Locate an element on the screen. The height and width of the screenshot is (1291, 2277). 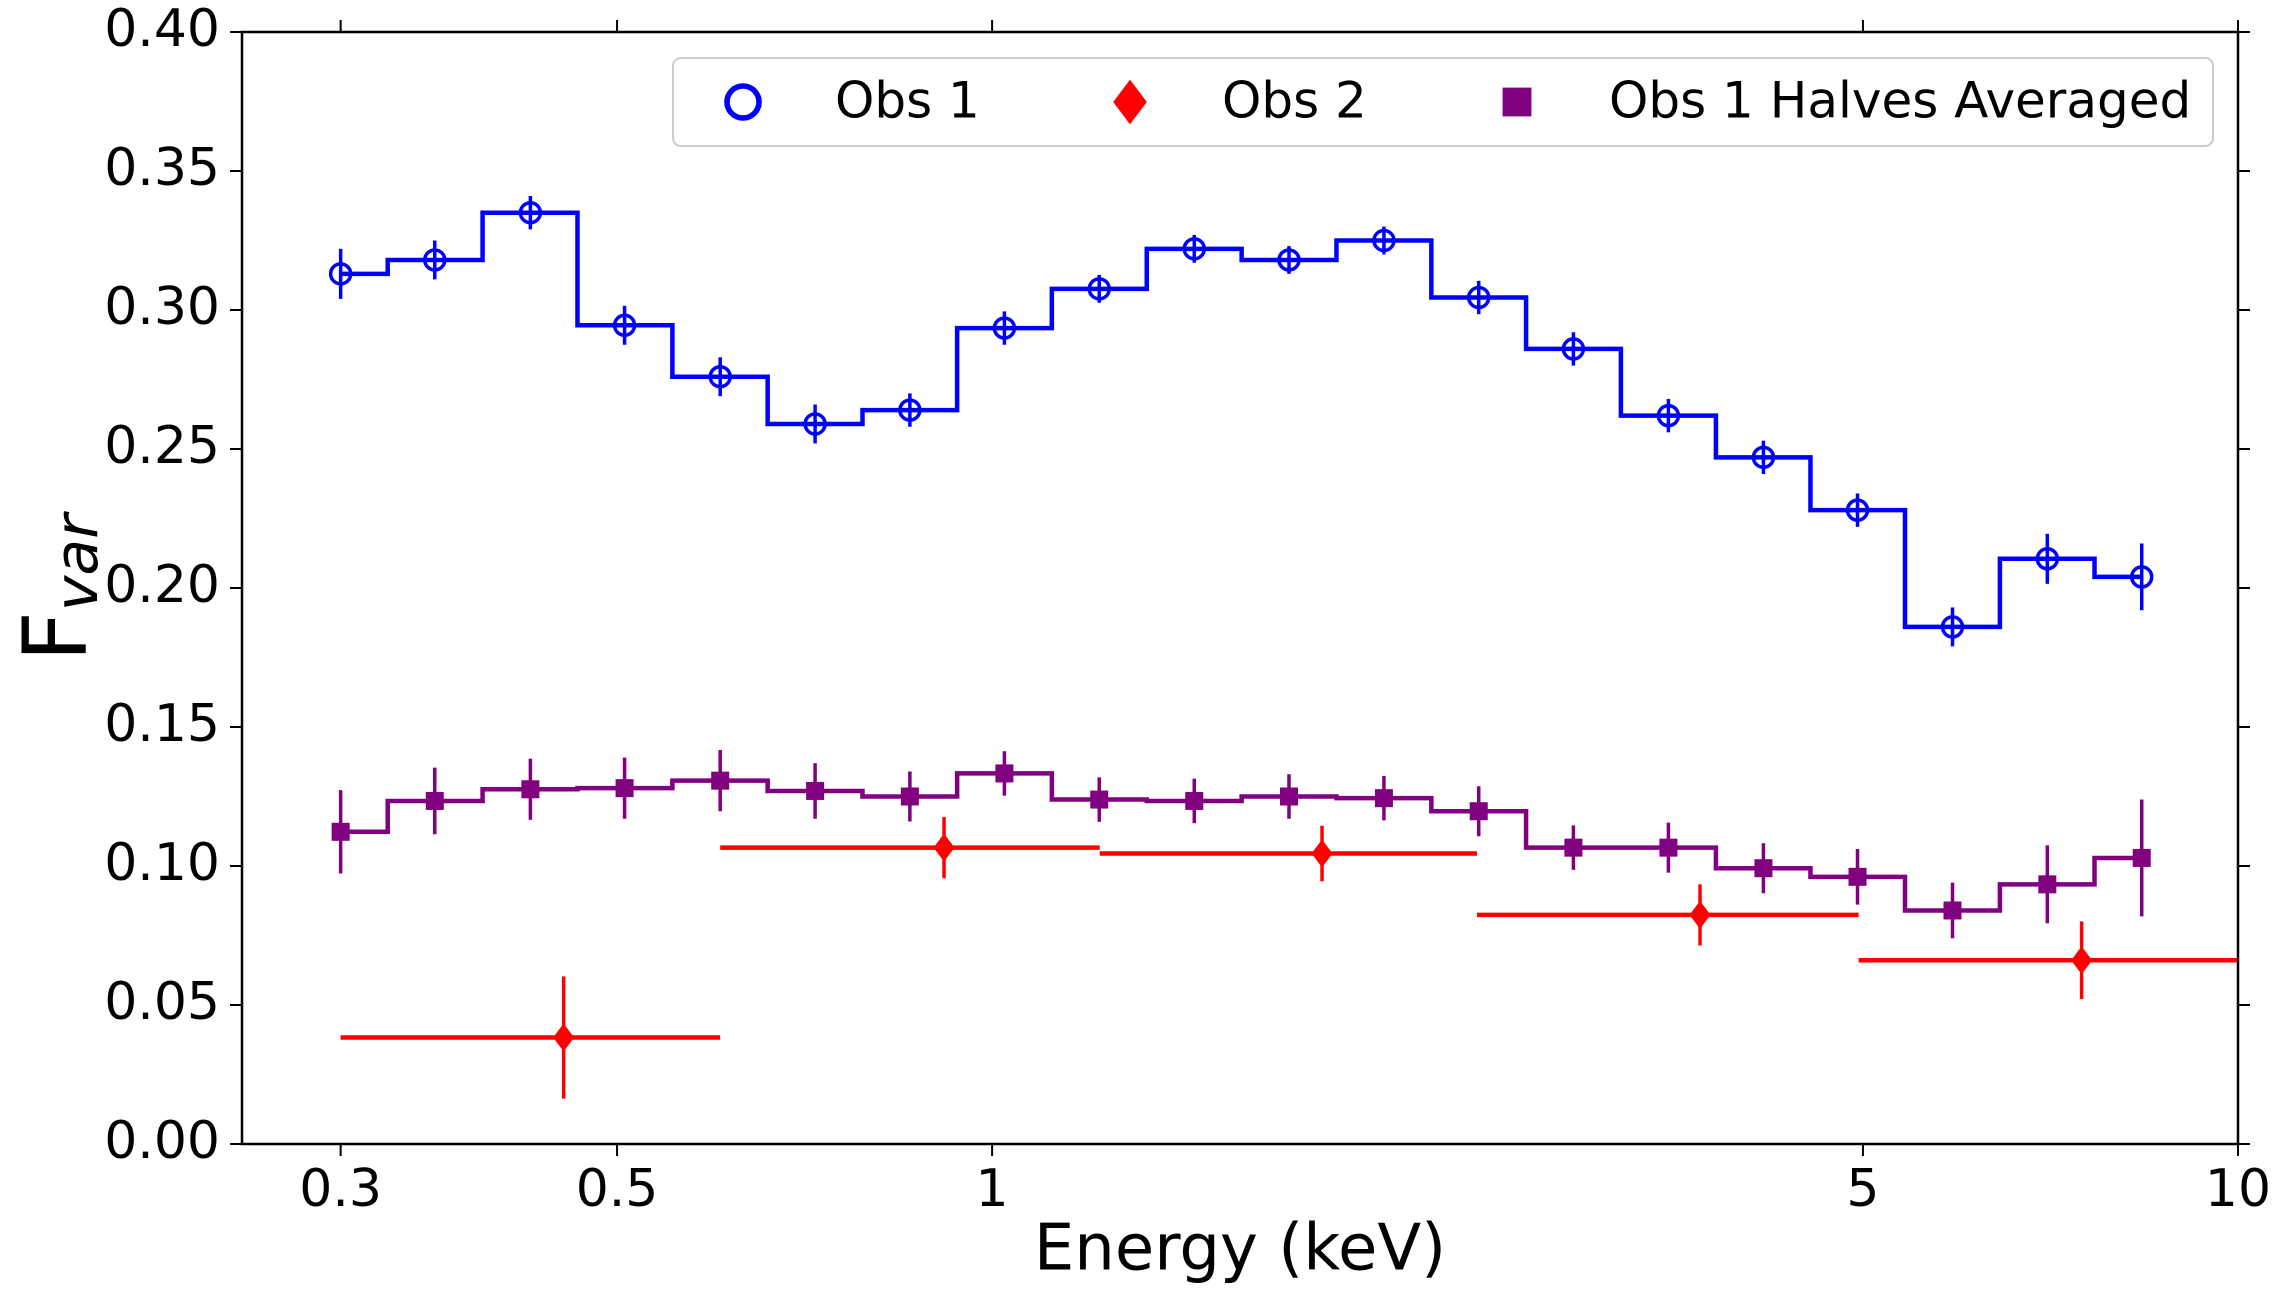
y-axis-label-main: F is located at coordinates (55, 636).